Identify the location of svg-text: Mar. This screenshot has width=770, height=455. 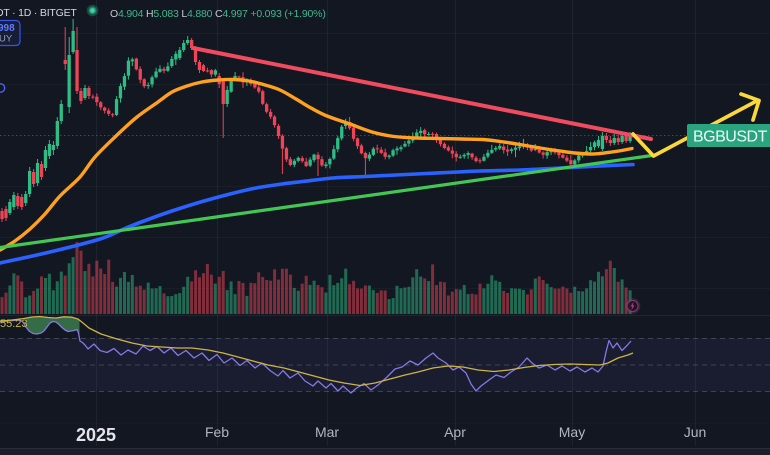
(327, 432).